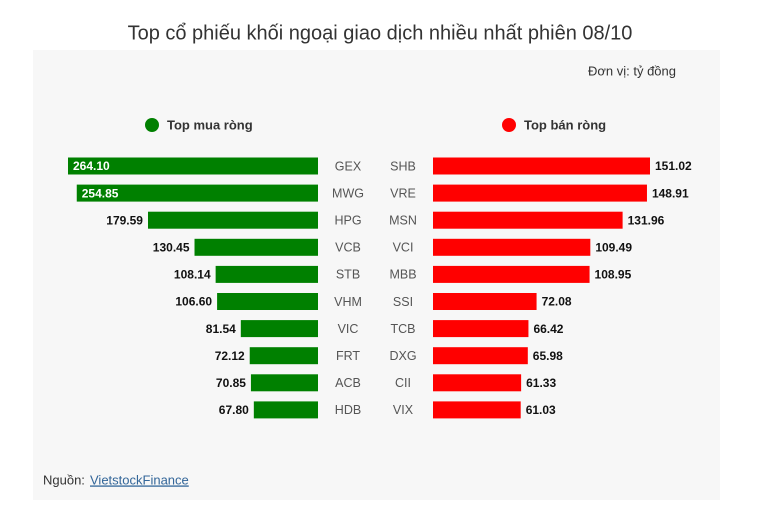  I want to click on category-label: MWG, so click(348, 193).